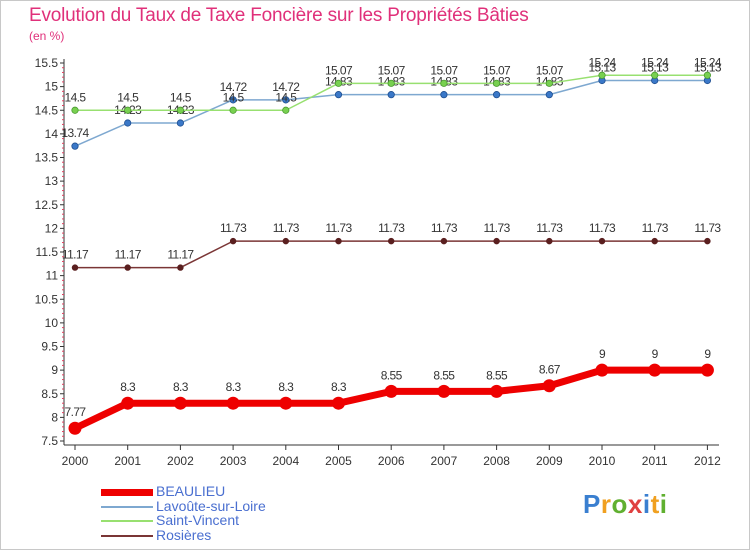 This screenshot has height=550, width=750. What do you see at coordinates (47, 36) in the screenshot?
I see `y-axis-unit-label: (en %)` at bounding box center [47, 36].